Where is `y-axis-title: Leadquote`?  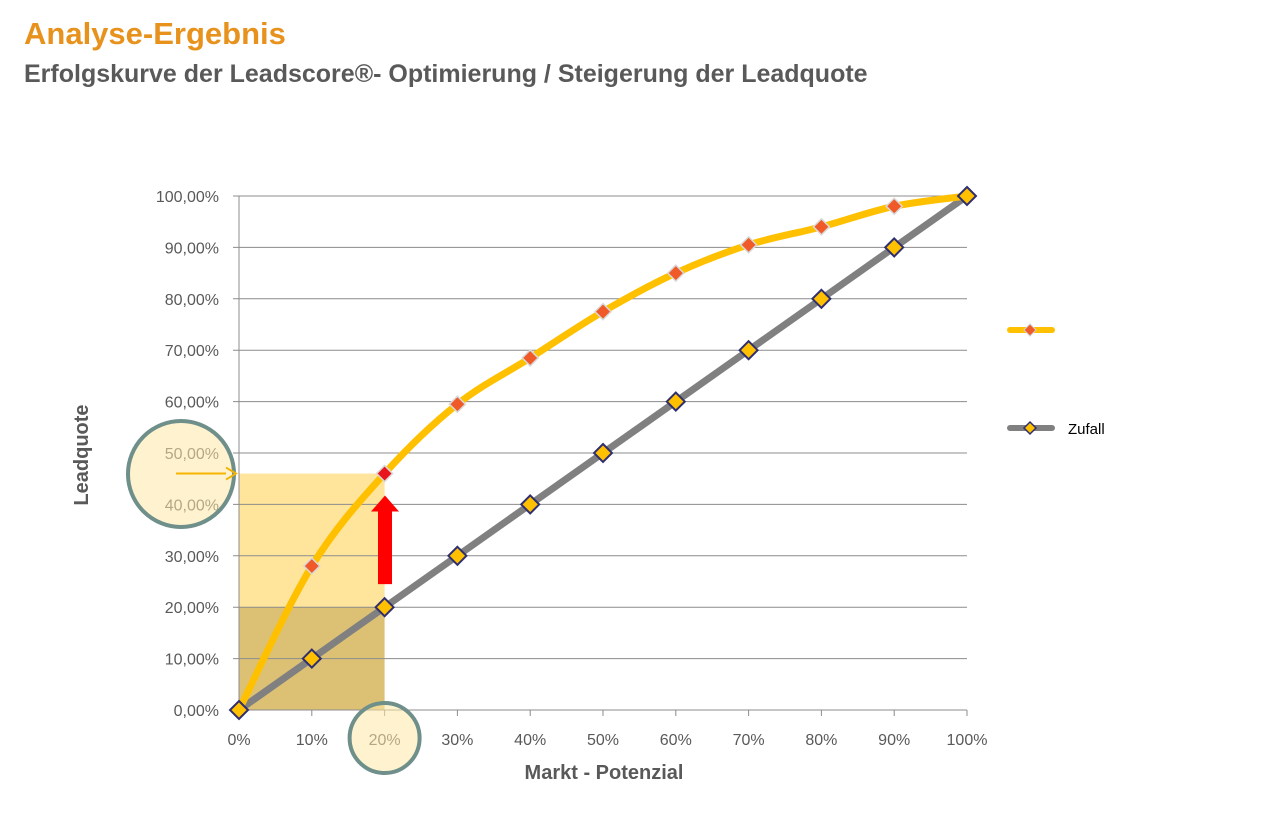
y-axis-title: Leadquote is located at coordinates (82, 454).